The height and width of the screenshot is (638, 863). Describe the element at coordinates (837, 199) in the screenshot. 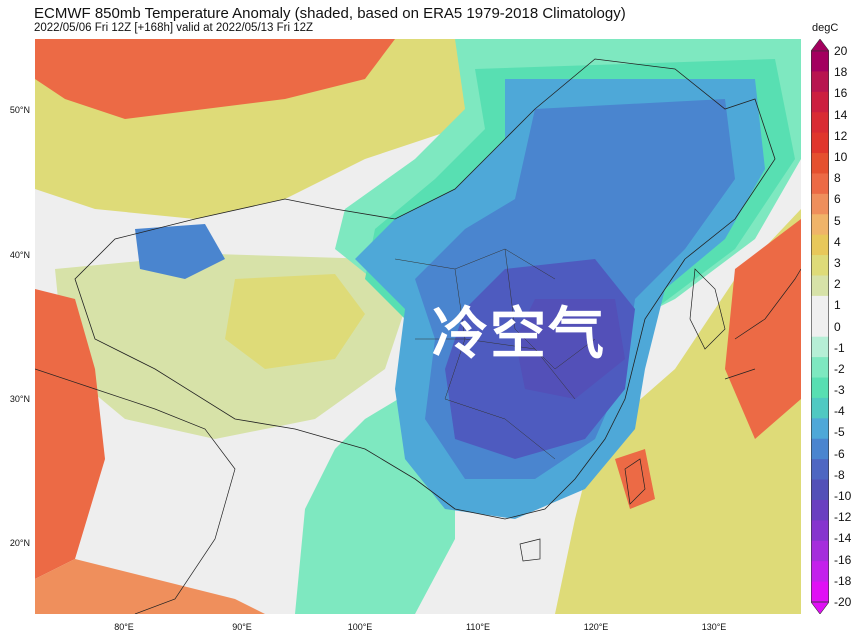

I see `colorbar-tick-label: 6` at that location.